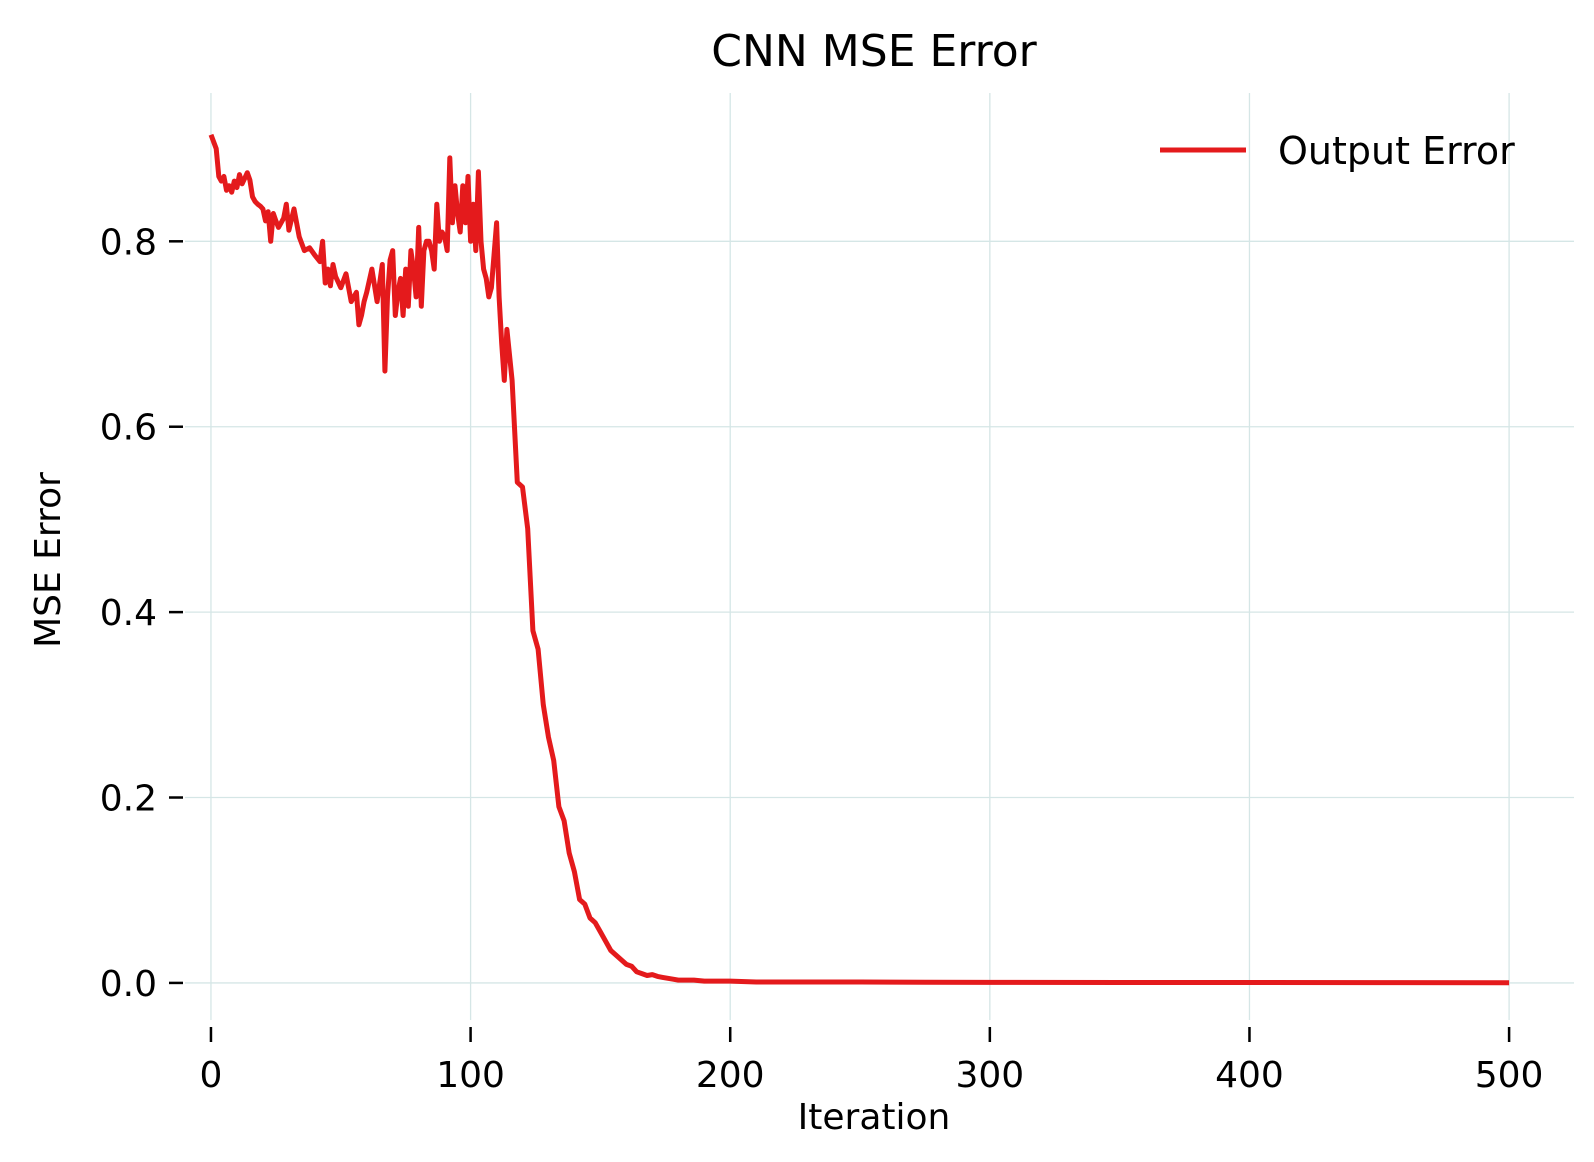  I want to click on x-tick-label: 0, so click(211, 1075).